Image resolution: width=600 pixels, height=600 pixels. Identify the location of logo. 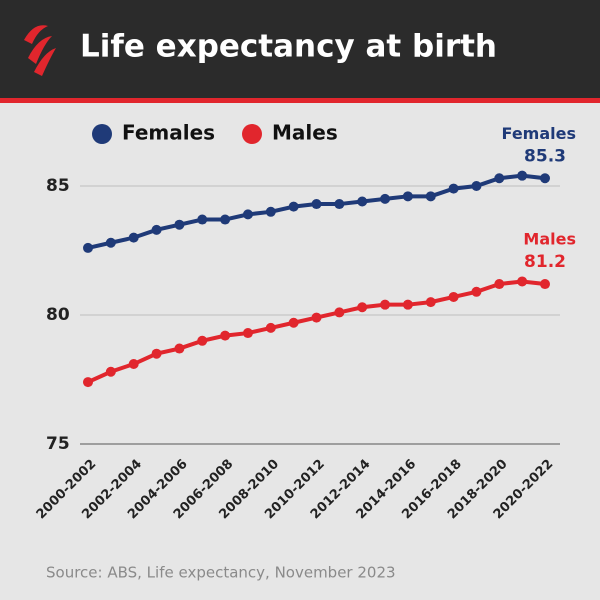
(40, 50).